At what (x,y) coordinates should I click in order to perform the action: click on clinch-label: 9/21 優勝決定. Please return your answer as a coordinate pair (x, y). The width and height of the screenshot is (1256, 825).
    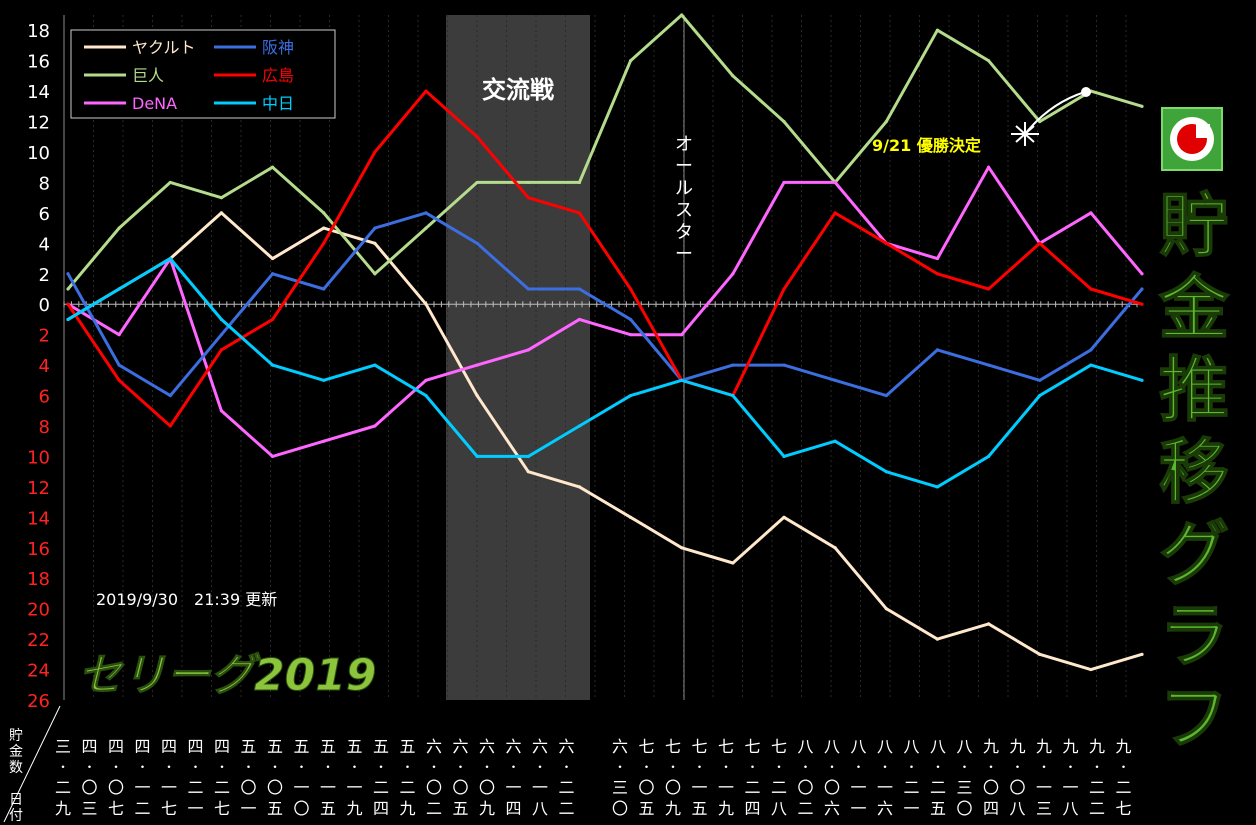
    Looking at the image, I should click on (926, 145).